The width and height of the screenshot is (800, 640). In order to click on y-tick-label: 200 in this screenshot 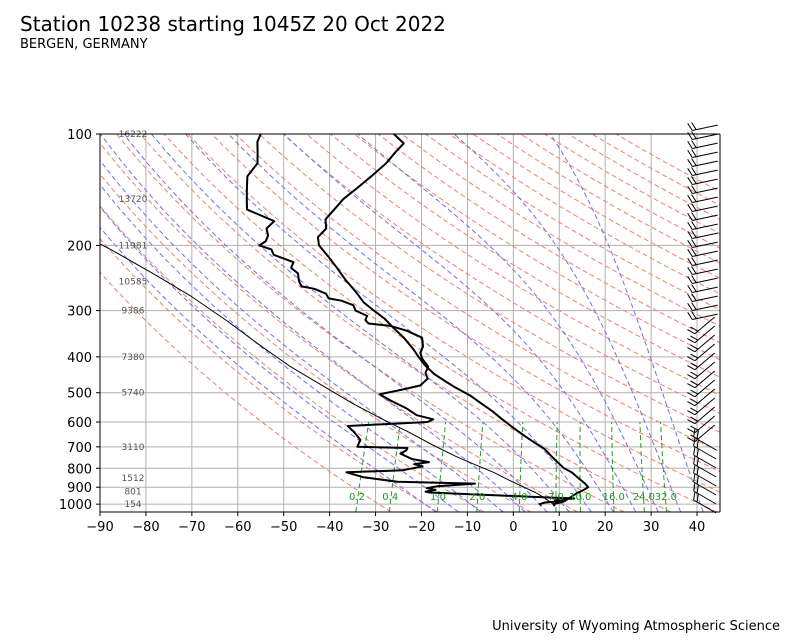, I will do `click(79, 246)`.